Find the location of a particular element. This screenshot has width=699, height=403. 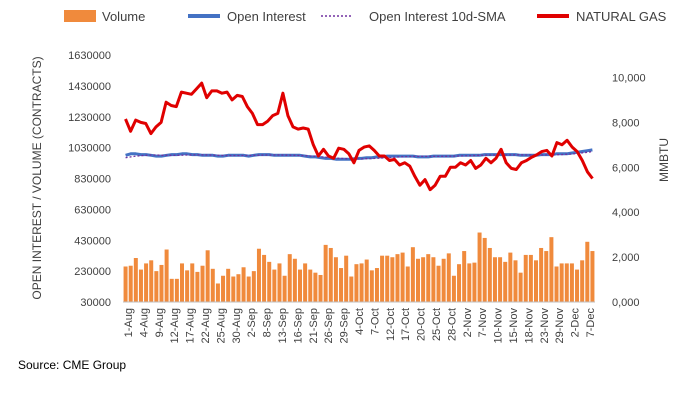

x-tick-label: 25-Oct is located at coordinates (437, 324).